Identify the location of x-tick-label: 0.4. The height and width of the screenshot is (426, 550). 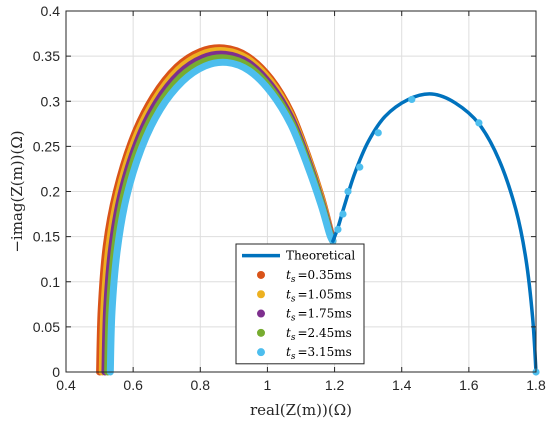
(66, 385).